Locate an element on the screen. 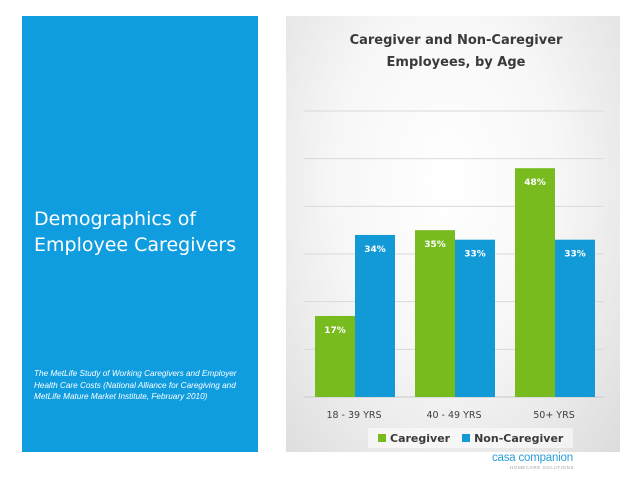  legend: Caregiver Non-Caregiver is located at coordinates (471, 438).